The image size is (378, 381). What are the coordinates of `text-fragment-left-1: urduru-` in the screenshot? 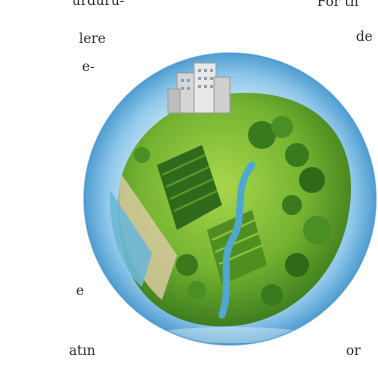 It's located at (98, 4).